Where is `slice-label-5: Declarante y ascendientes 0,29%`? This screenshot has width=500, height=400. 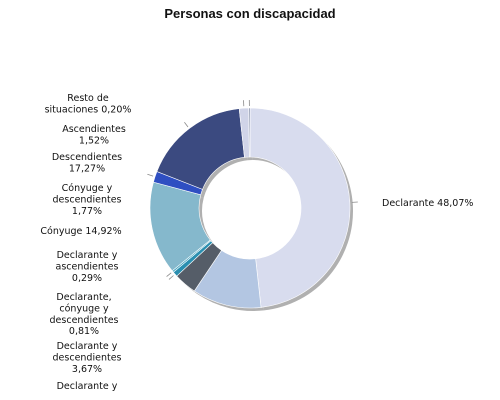 slice-label-5: Declarante y ascendientes 0,29% is located at coordinates (87, 267).